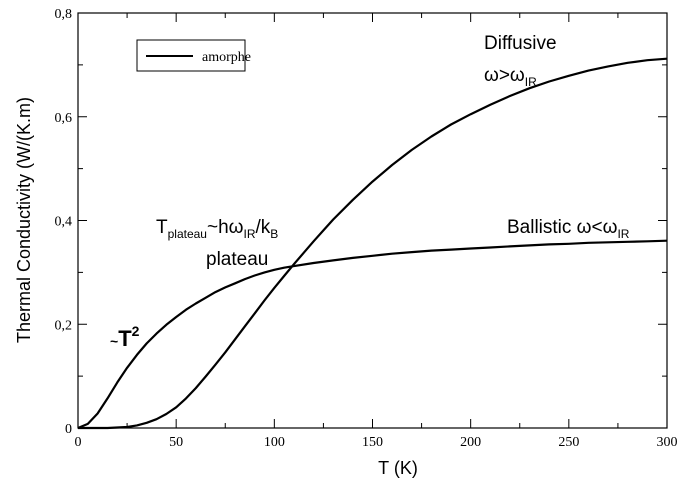 This screenshot has width=683, height=481. What do you see at coordinates (162, 227) in the screenshot?
I see `tplateau-t: T` at bounding box center [162, 227].